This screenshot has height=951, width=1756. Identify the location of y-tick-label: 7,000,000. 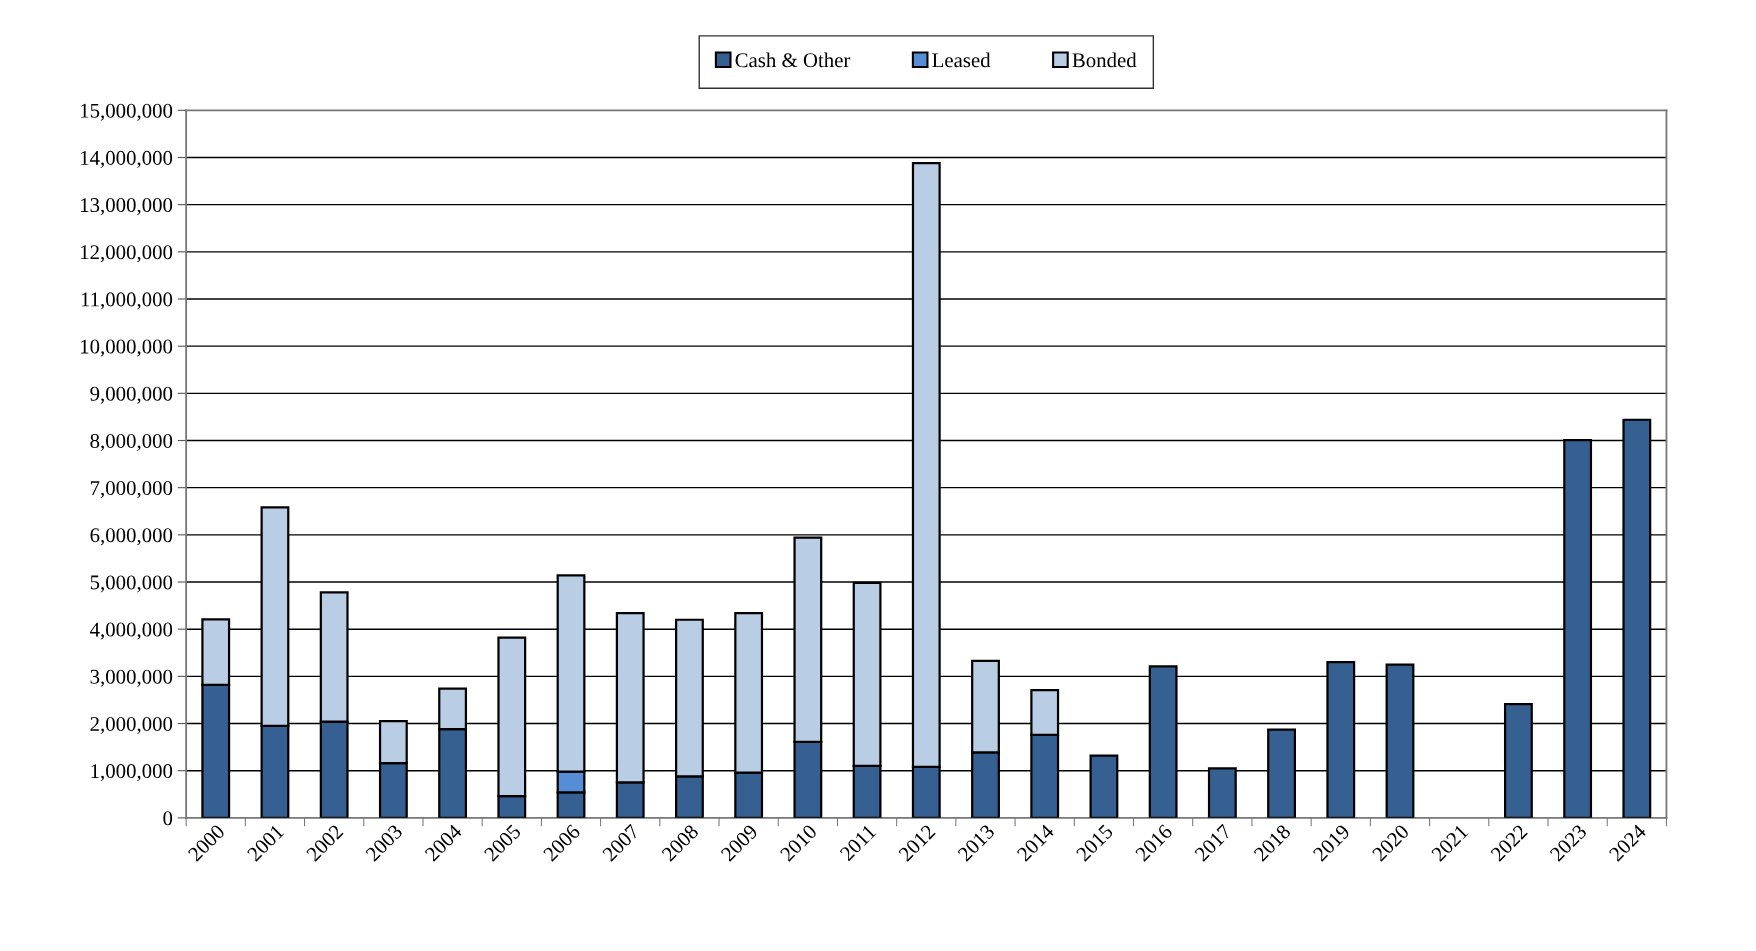
(131, 490).